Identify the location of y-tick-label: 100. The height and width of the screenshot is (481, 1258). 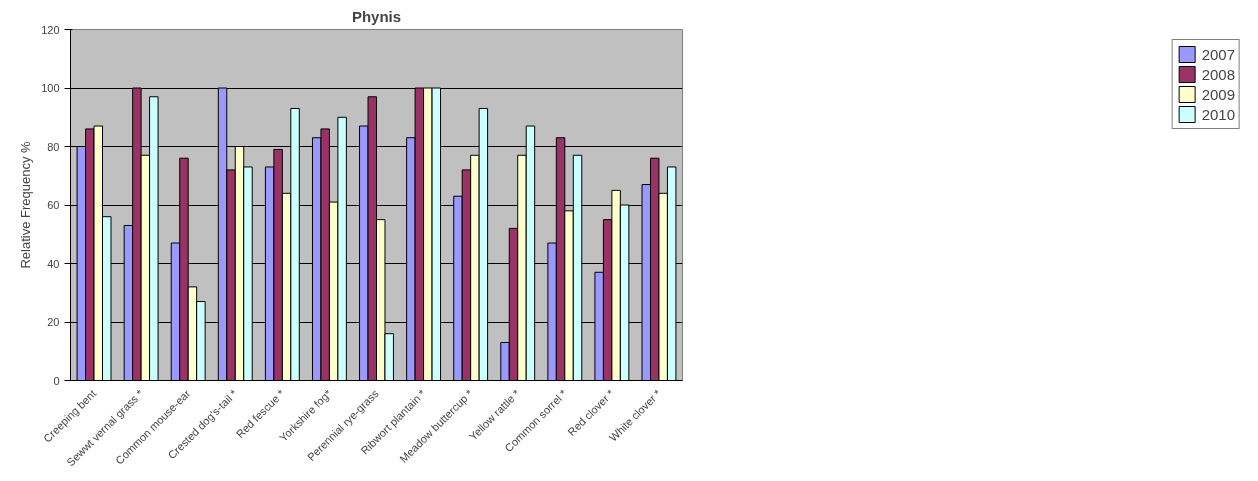
(50, 88).